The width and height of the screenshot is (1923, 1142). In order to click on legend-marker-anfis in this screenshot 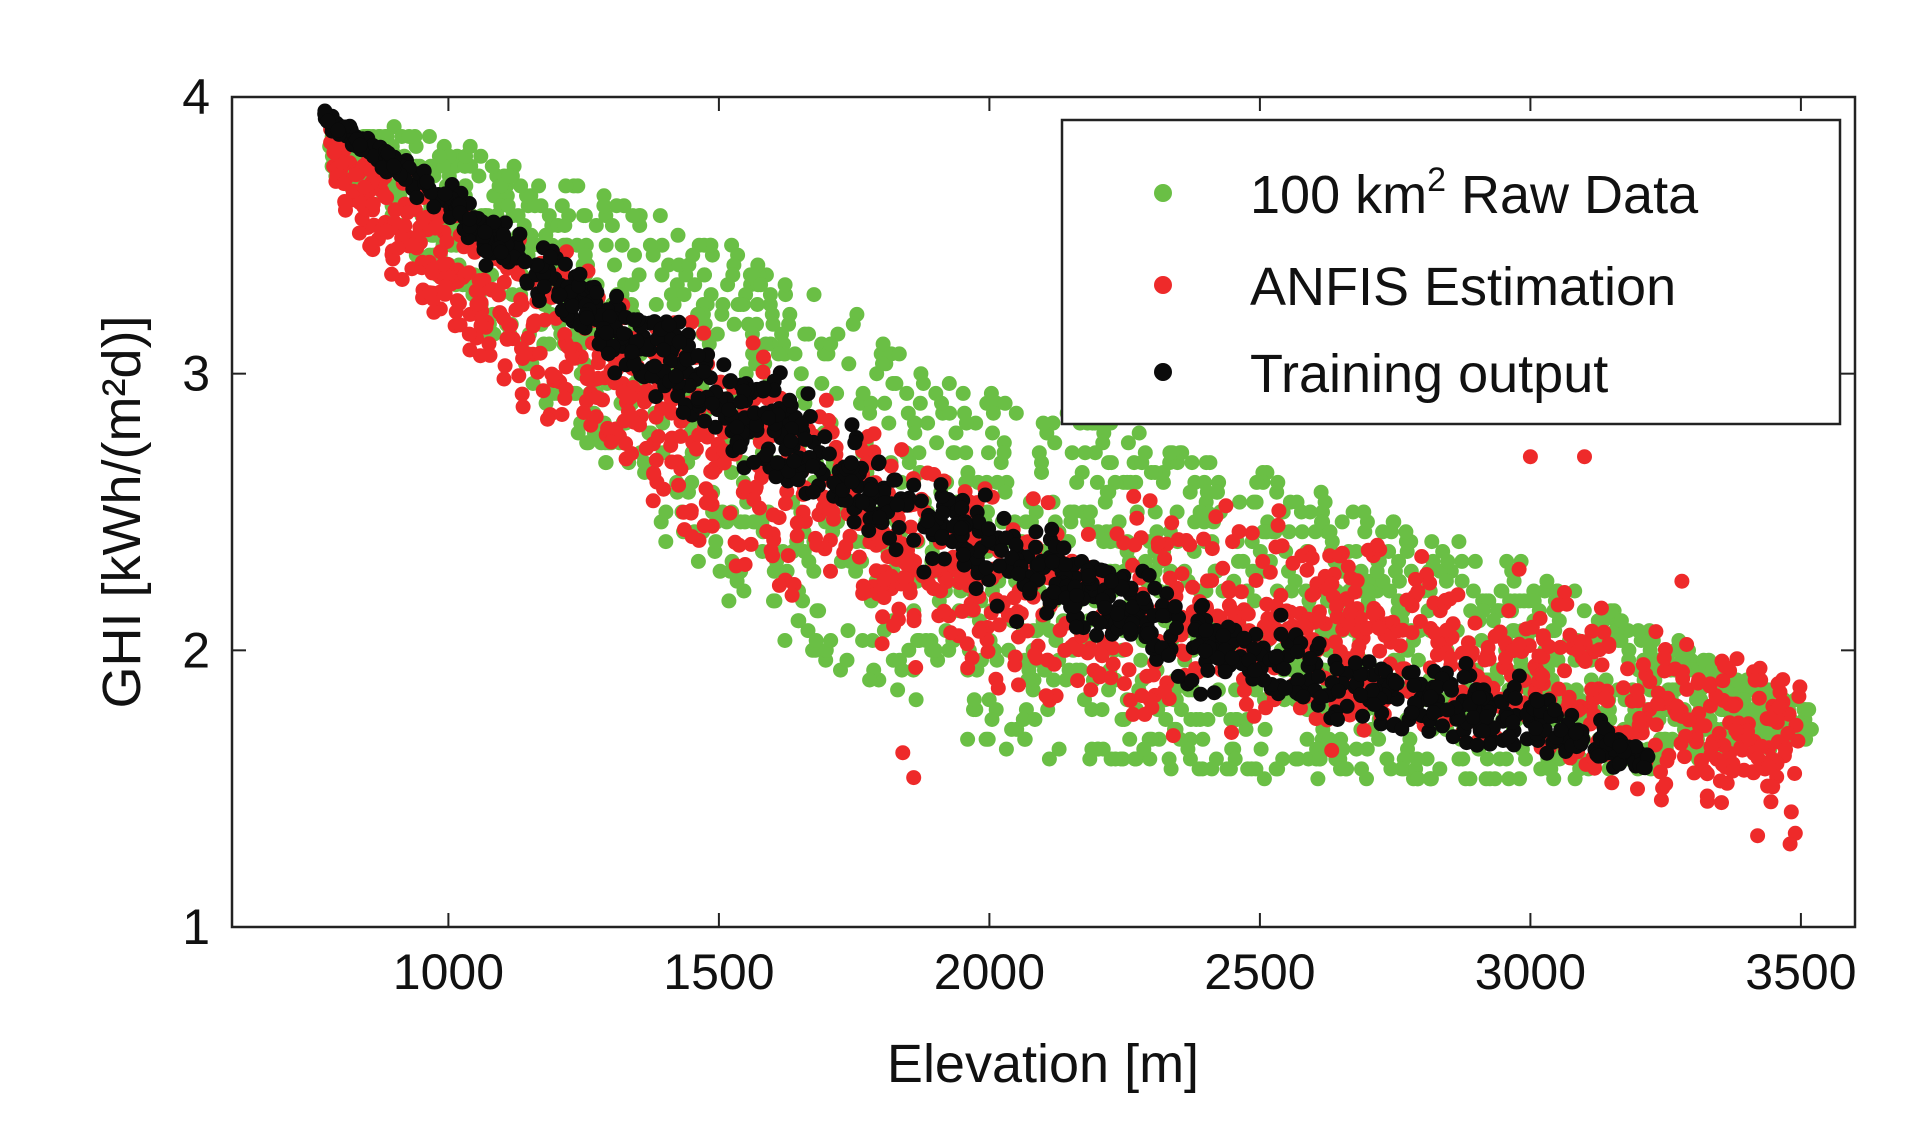, I will do `click(1163, 285)`.